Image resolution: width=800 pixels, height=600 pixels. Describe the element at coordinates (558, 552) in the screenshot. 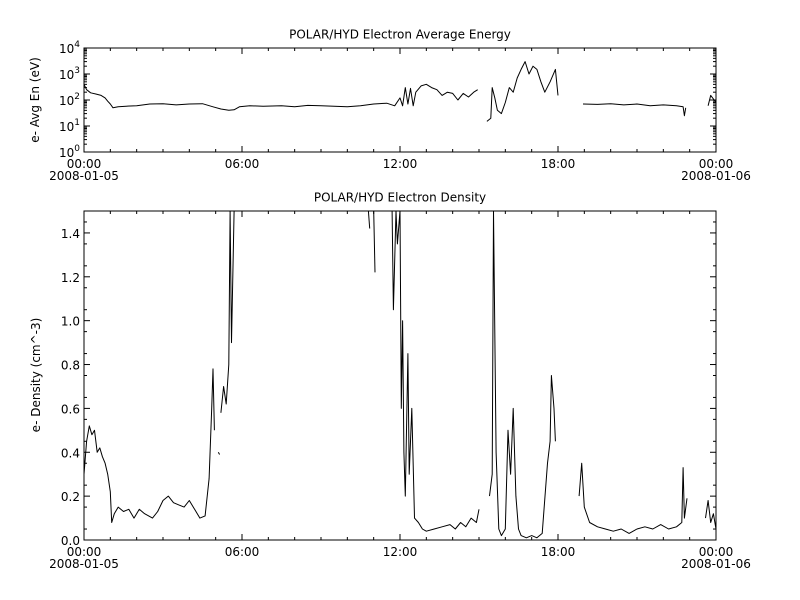

I see `density-x-tick-label: 18:00` at that location.